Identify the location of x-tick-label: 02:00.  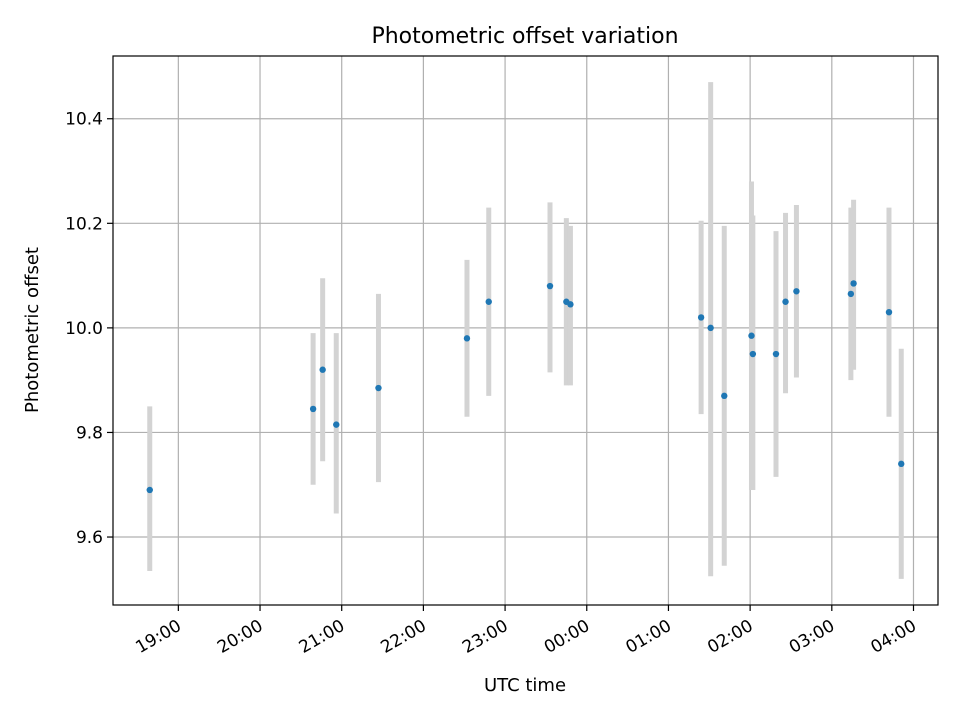
(730, 637).